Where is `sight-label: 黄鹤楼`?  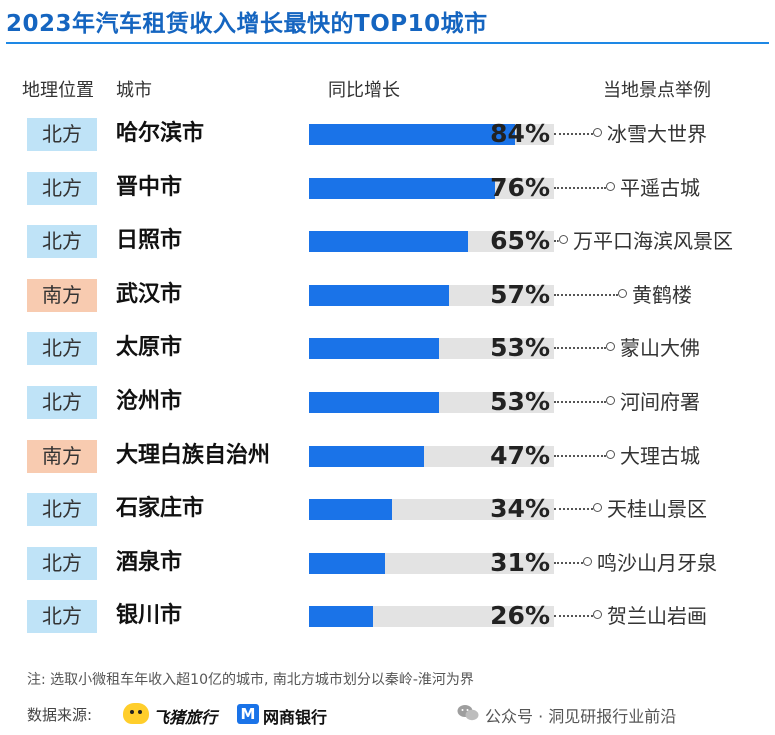 sight-label: 黄鹤楼 is located at coordinates (662, 294).